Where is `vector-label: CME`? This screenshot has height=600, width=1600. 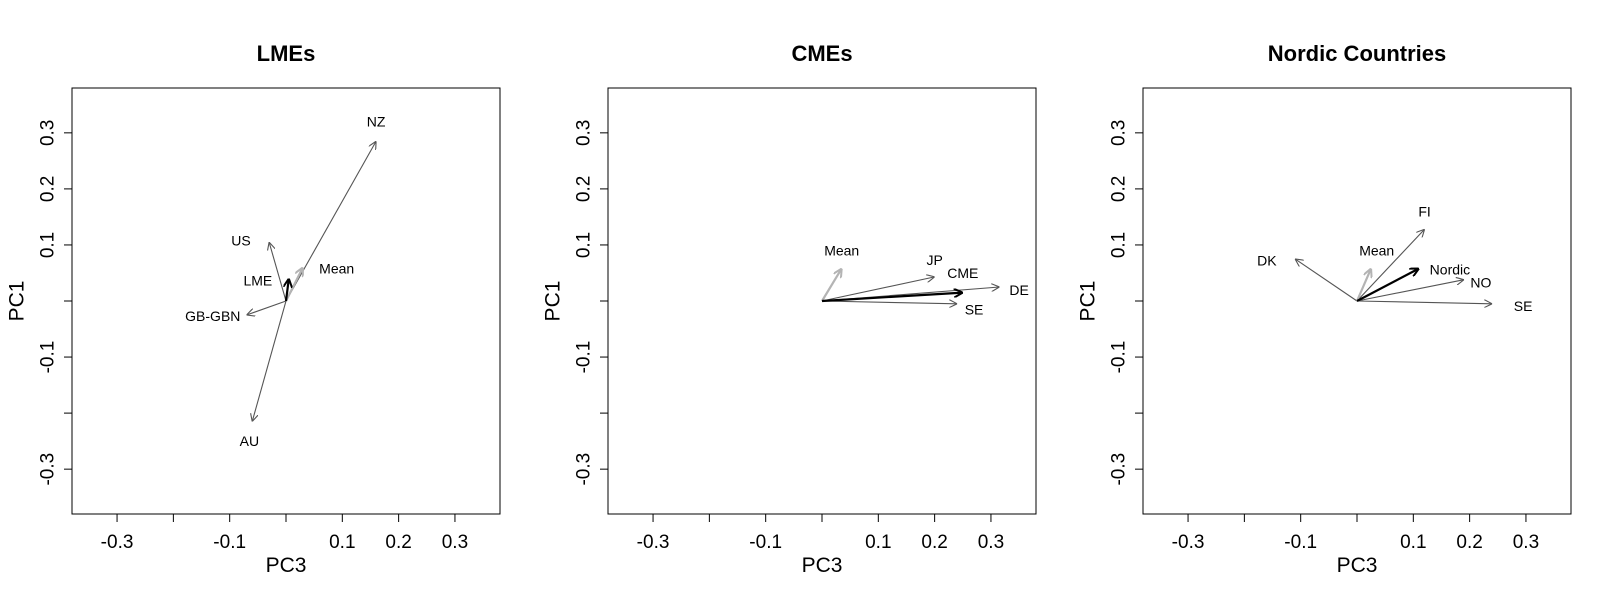 vector-label: CME is located at coordinates (962, 273).